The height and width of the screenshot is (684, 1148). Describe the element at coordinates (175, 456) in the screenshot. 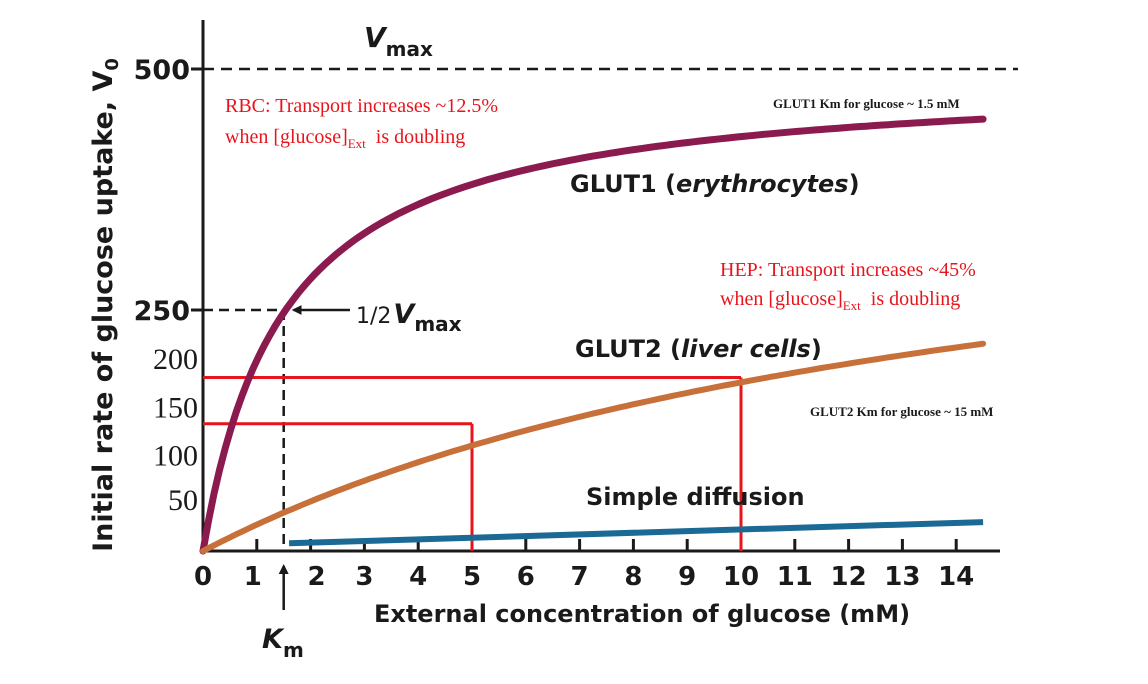

I see `y-tick-label: 100` at that location.